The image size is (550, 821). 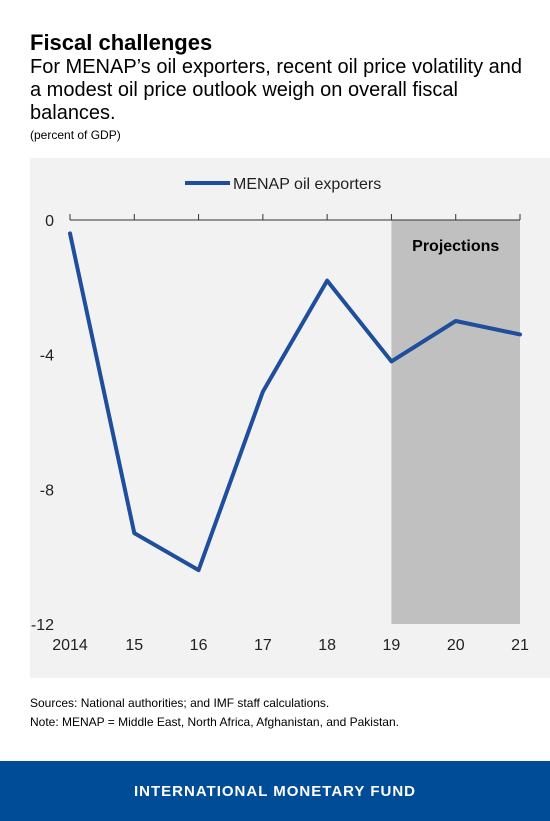 I want to click on x-tick-label: 16, so click(x=199, y=645).